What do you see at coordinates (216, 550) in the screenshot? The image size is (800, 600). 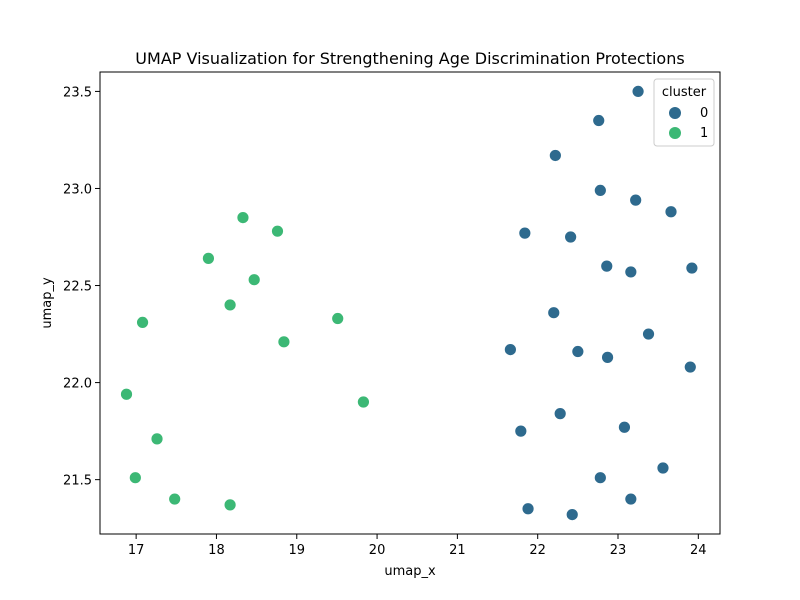 I see `x-tick-label: 18` at bounding box center [216, 550].